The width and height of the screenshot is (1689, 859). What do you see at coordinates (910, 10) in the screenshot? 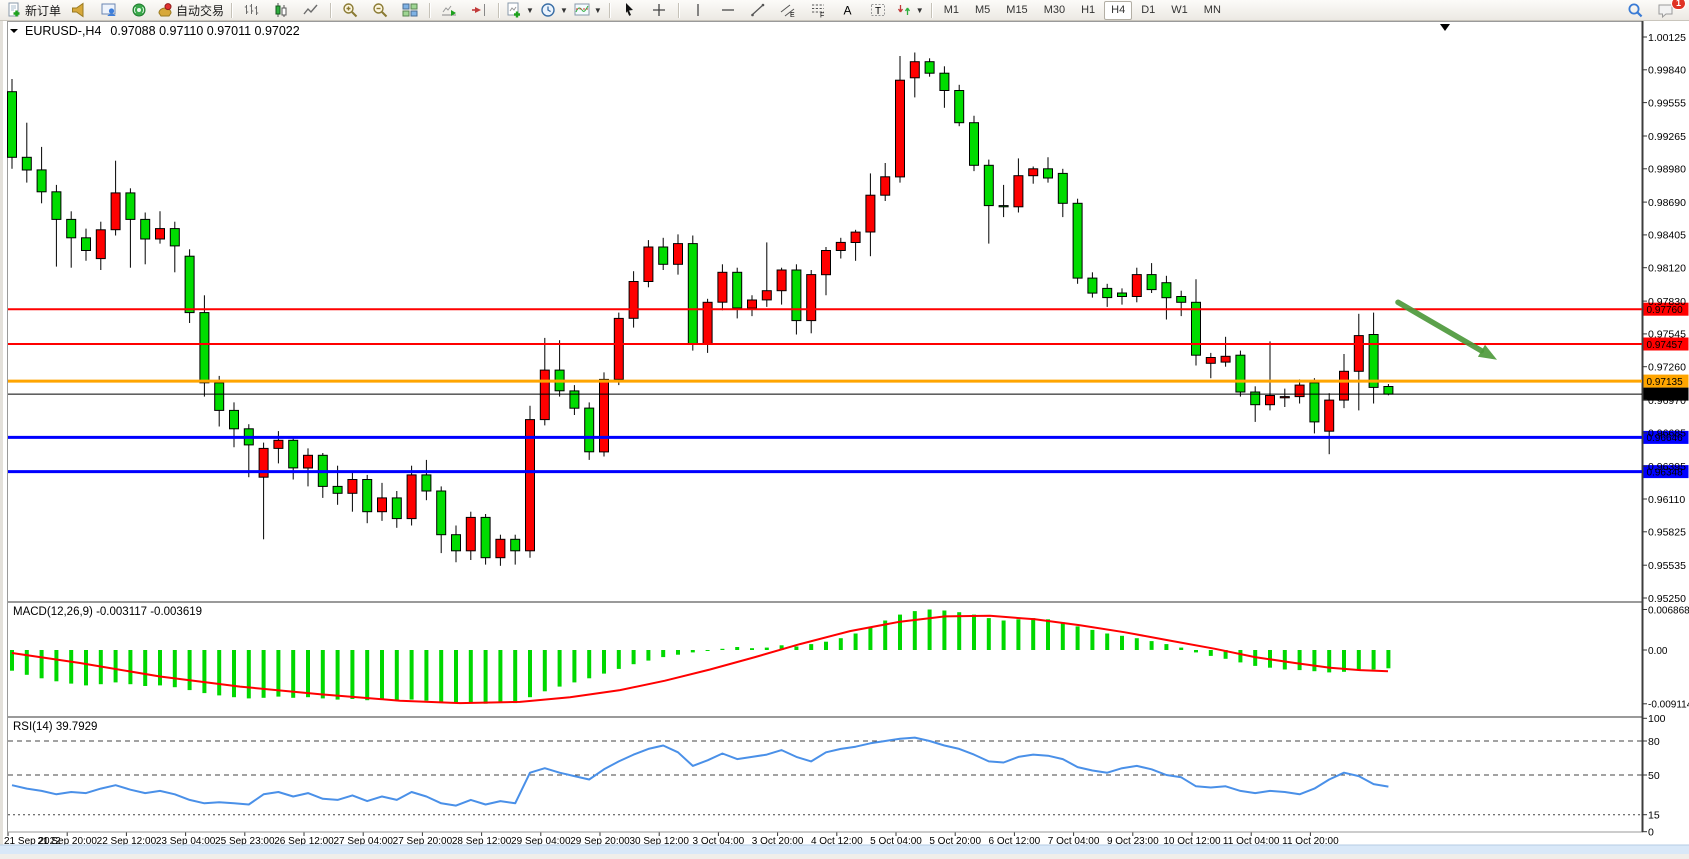
I see `arrows-dropdown: ▼` at bounding box center [910, 10].